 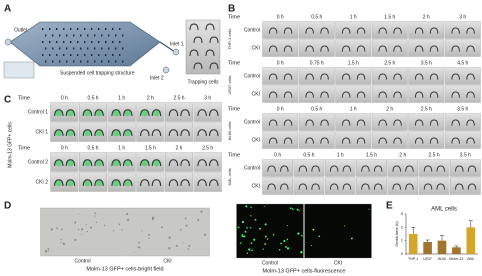 What do you see at coordinates (8, 42) in the screenshot?
I see `outlet` at bounding box center [8, 42].